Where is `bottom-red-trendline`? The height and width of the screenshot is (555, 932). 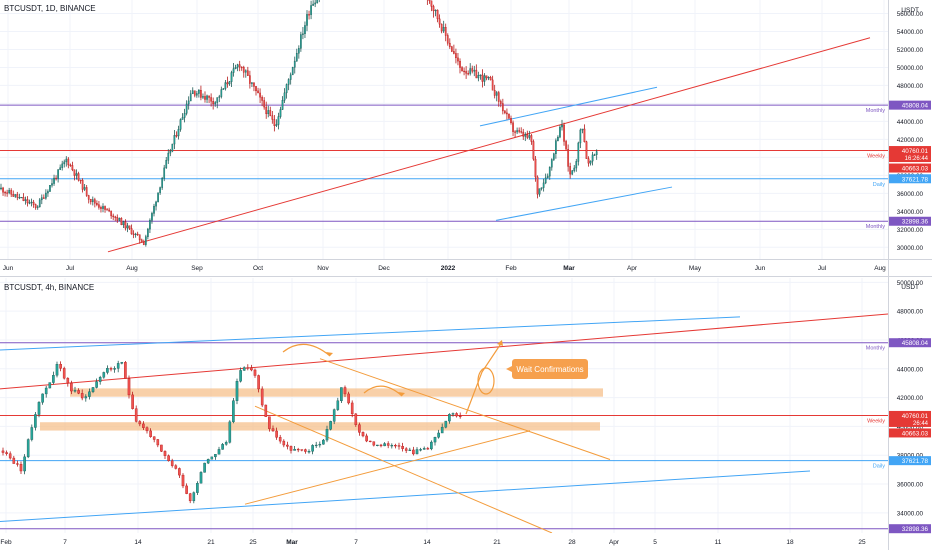 bottom-red-trendline is located at coordinates (444, 351).